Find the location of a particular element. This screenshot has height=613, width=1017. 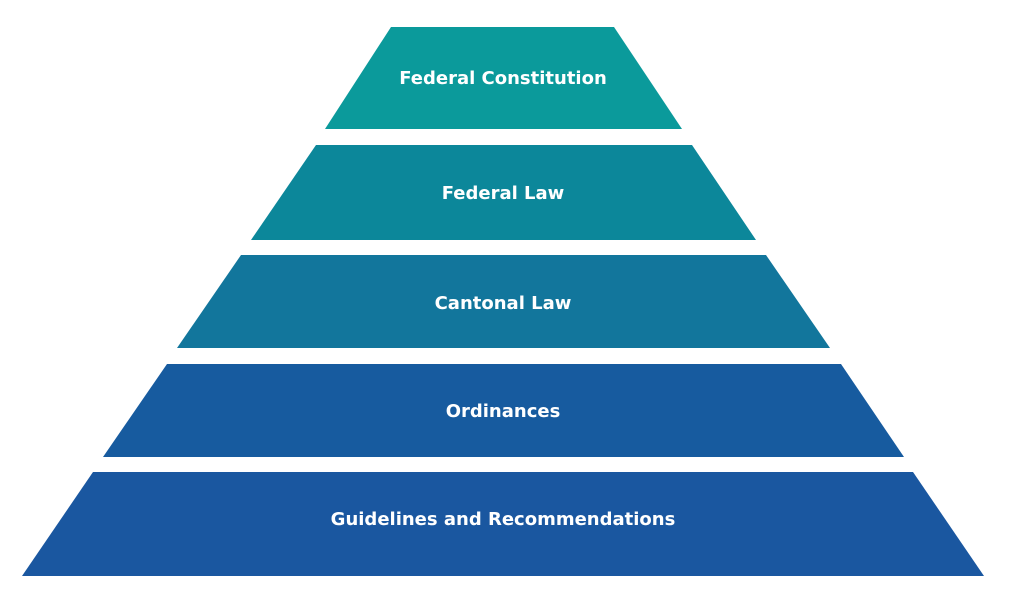

tier-federal-constitution-label: Federal Constitution is located at coordinates (503, 78).